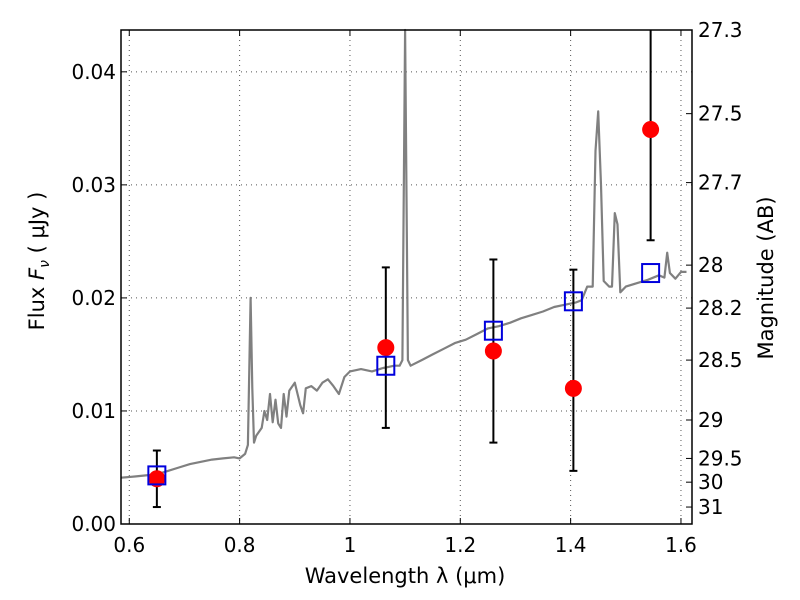 The image size is (800, 600). What do you see at coordinates (93, 72) in the screenshot?
I see `y-tick-label: 0.04` at bounding box center [93, 72].